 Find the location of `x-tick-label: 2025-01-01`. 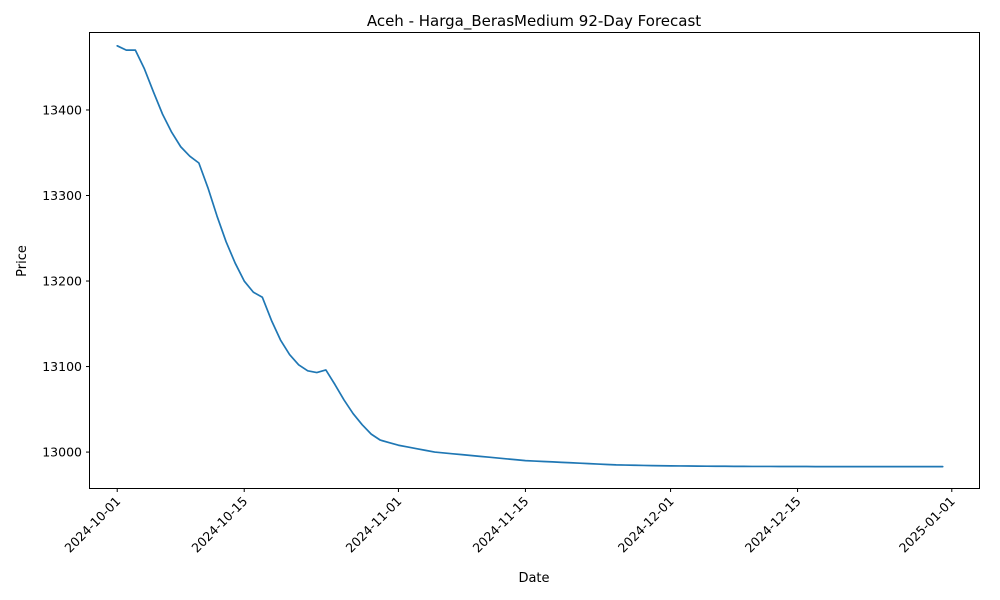

x-tick-label: 2025-01-01 is located at coordinates (927, 525).